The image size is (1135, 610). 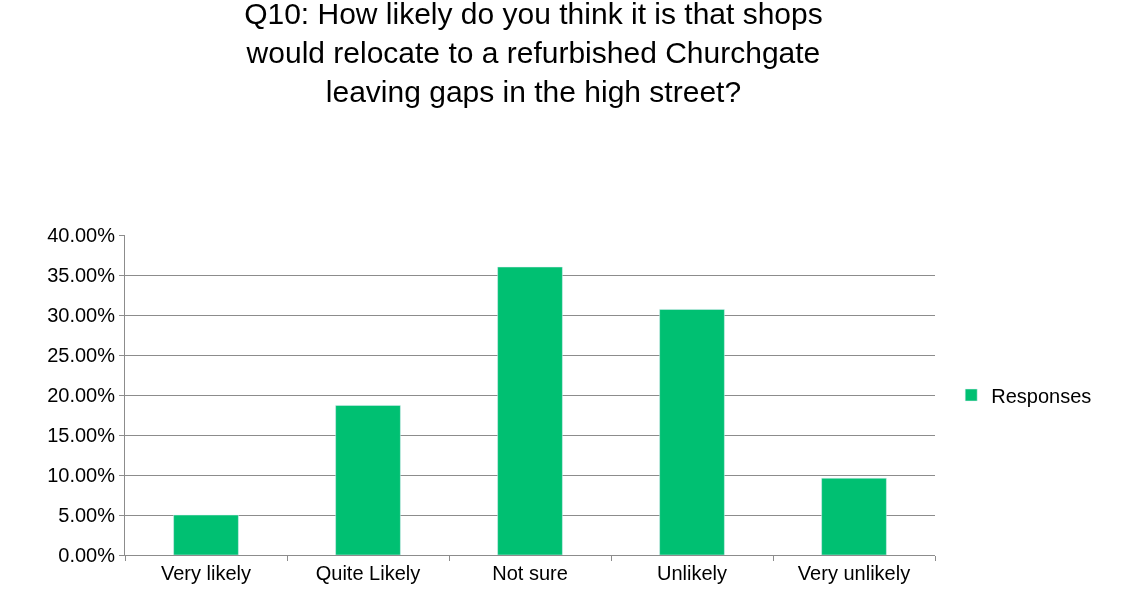 I want to click on y-tick-label: 25.00%, so click(x=81, y=355).